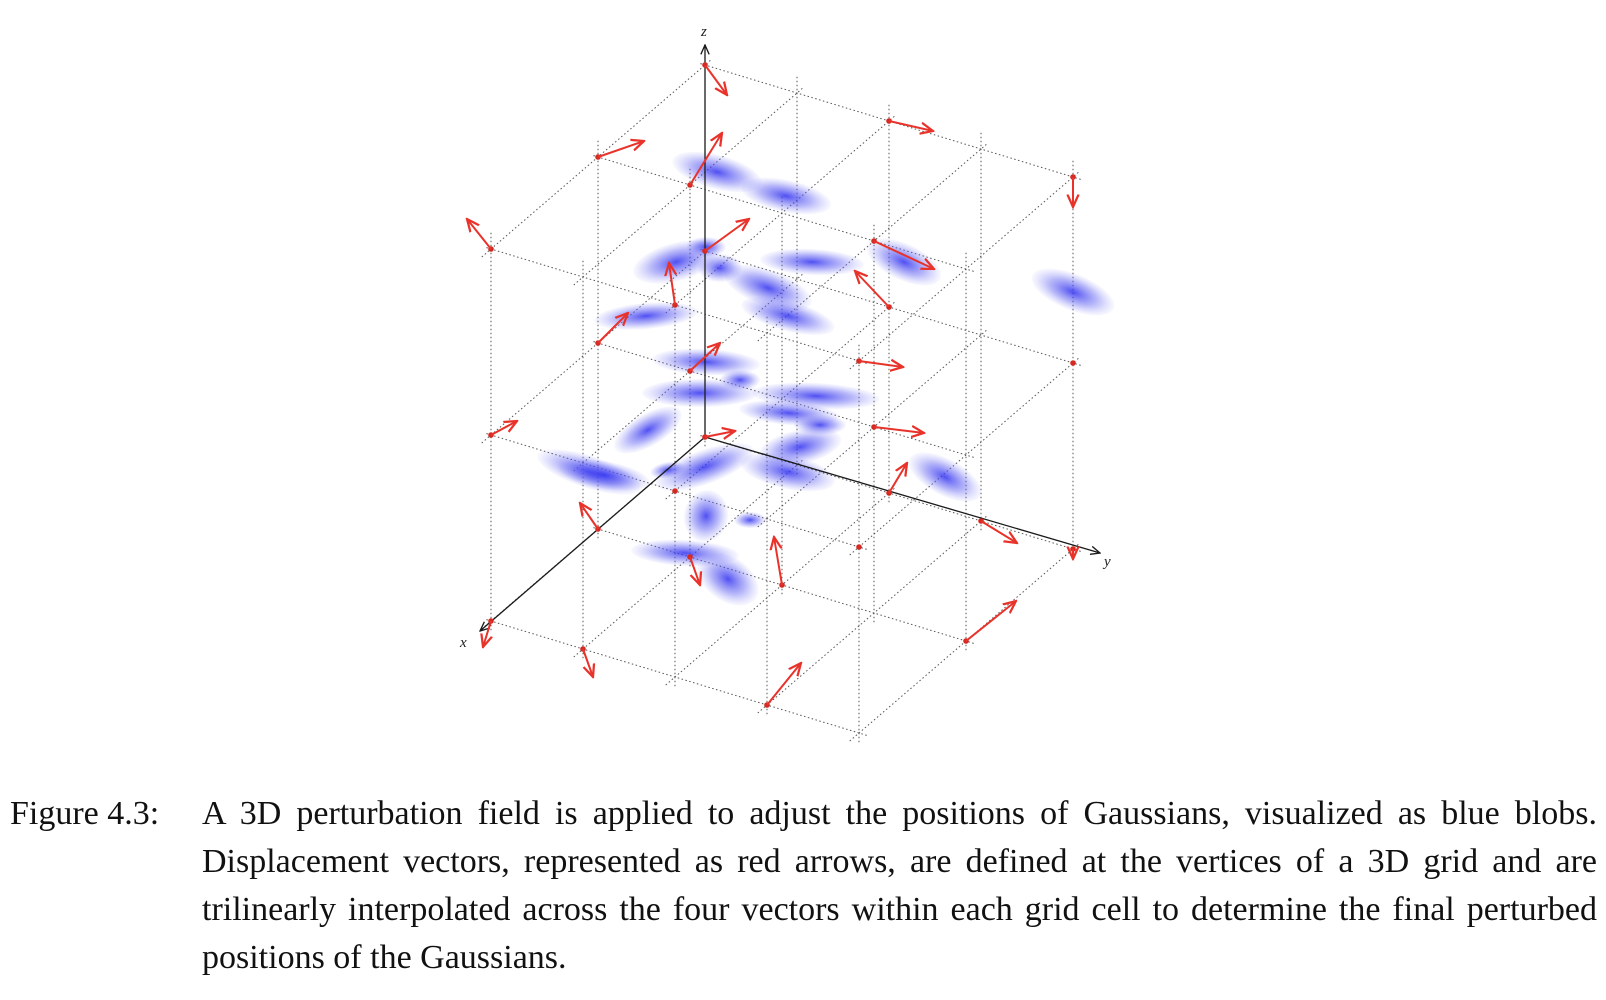  Describe the element at coordinates (463, 643) in the screenshot. I see `x-axis-label: x` at that location.